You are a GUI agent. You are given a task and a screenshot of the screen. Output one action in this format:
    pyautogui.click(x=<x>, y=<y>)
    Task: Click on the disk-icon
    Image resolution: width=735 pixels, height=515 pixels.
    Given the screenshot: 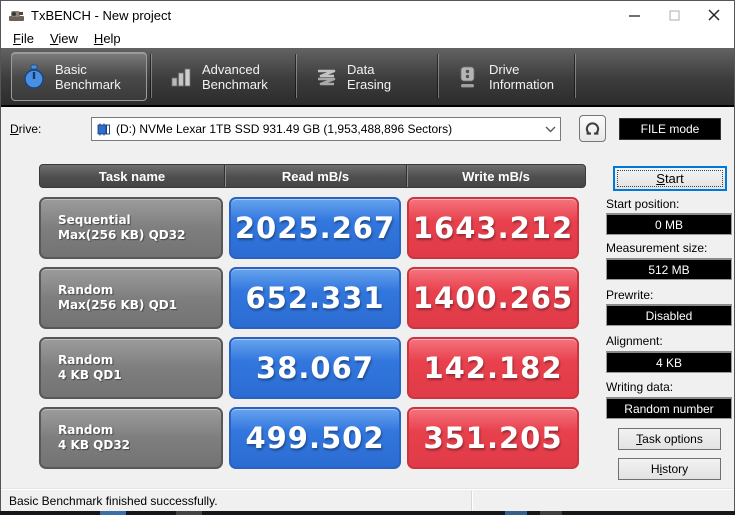 What is the action you would take?
    pyautogui.click(x=103, y=129)
    